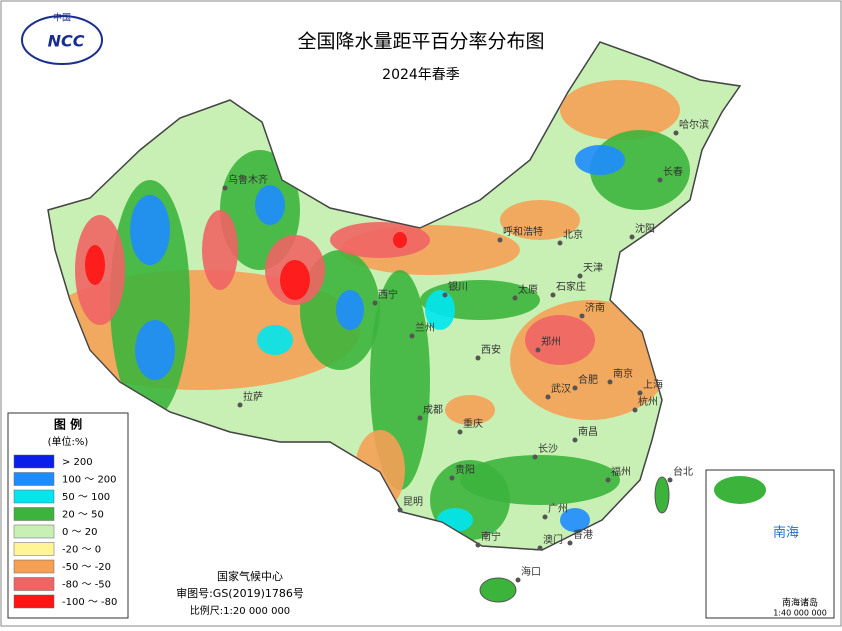 Image resolution: width=842 pixels, height=631 pixels. Describe the element at coordinates (240, 593) in the screenshot. I see `footer-approval: 审图号:GS(2019)1786号` at that location.